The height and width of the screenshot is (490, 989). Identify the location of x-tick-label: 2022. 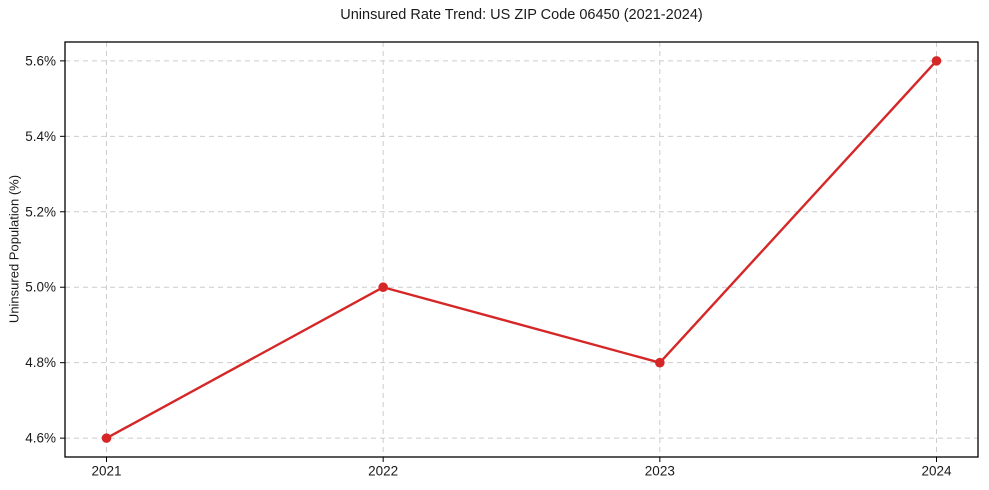
(383, 471).